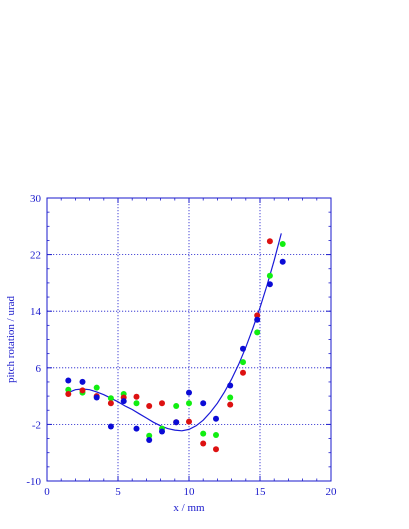  Describe the element at coordinates (47, 492) in the screenshot. I see `x-tick-label: 0` at that location.